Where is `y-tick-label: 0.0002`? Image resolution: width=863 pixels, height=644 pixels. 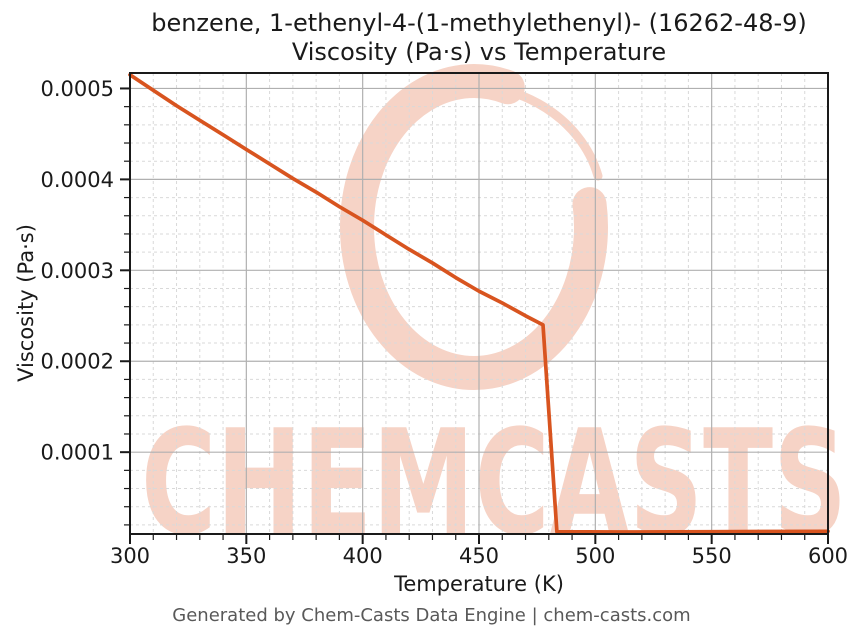
y-tick-label: 0.0002 is located at coordinates (77, 362).